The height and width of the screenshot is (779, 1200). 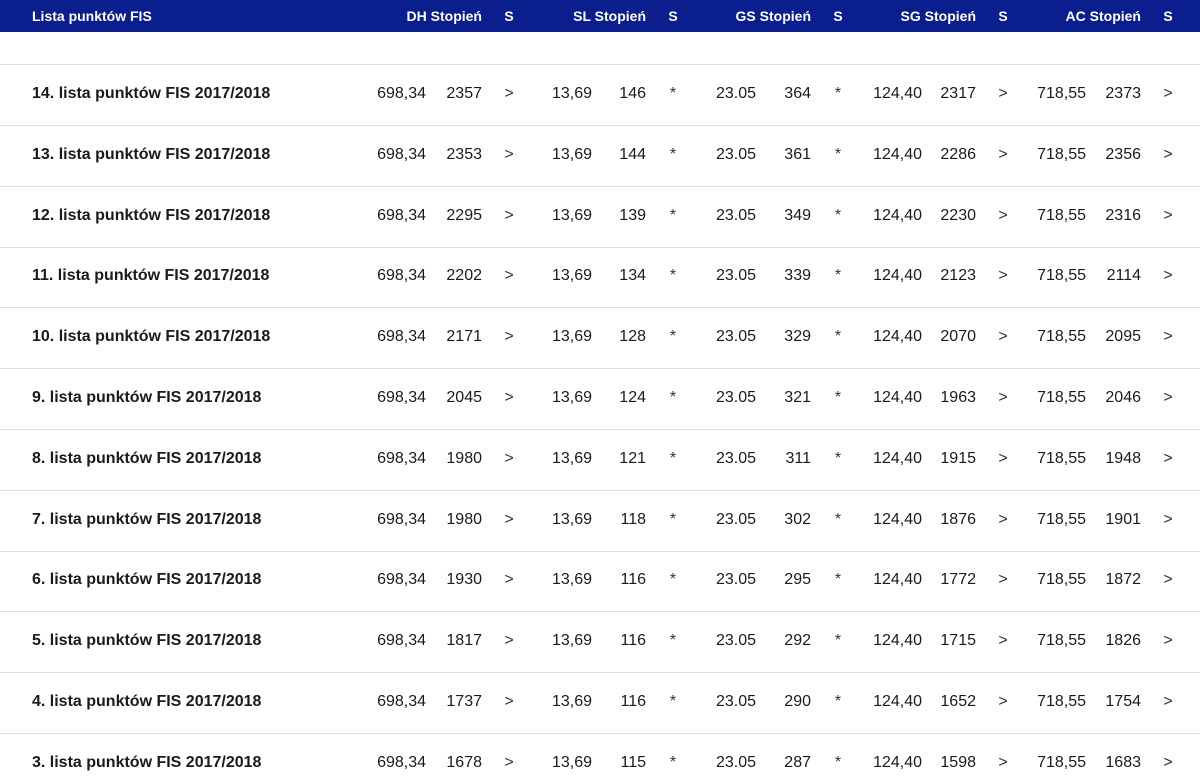 What do you see at coordinates (958, 580) in the screenshot?
I see `row-sg-rank: 1772` at bounding box center [958, 580].